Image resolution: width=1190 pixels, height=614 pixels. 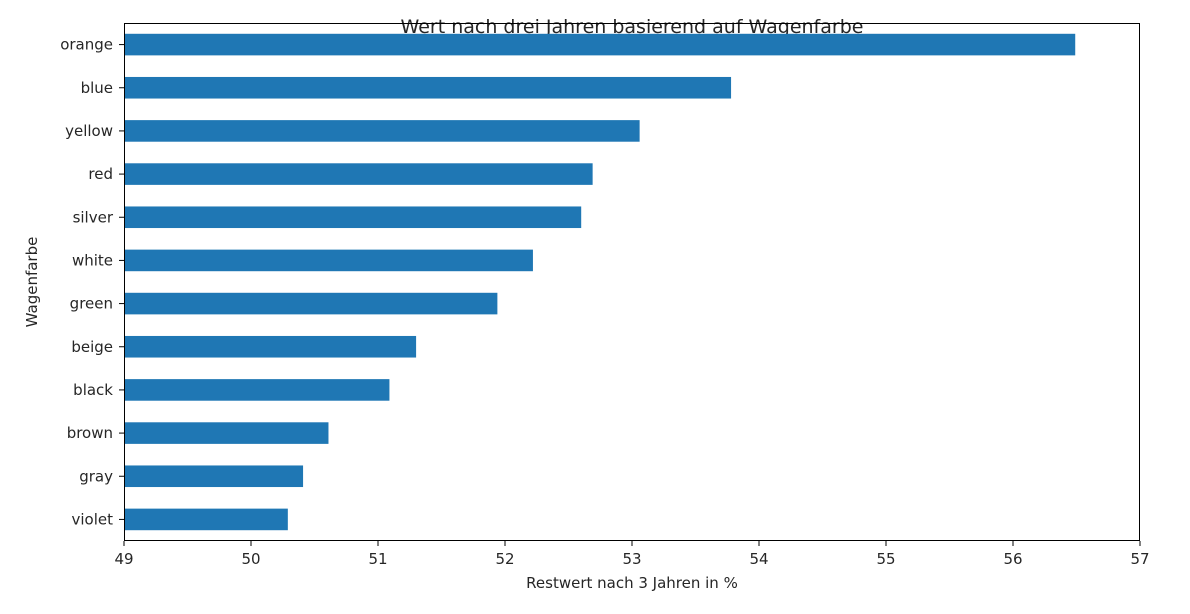 What do you see at coordinates (86, 45) in the screenshot?
I see `y-tick-label-orange: orange` at bounding box center [86, 45].